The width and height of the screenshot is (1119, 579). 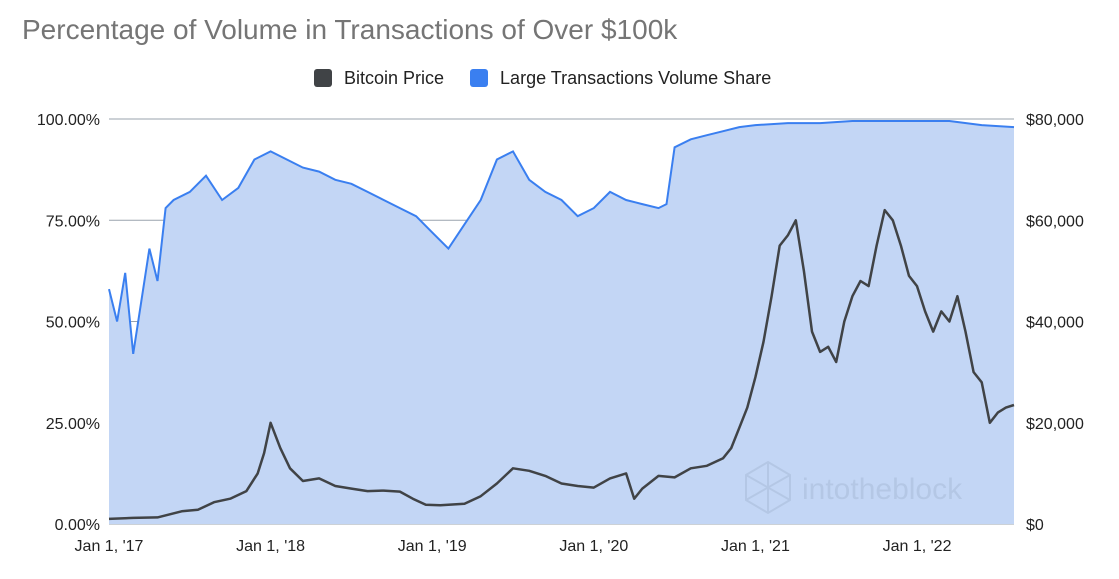 I want to click on intotheblock-logo-icon, so click(x=768, y=487).